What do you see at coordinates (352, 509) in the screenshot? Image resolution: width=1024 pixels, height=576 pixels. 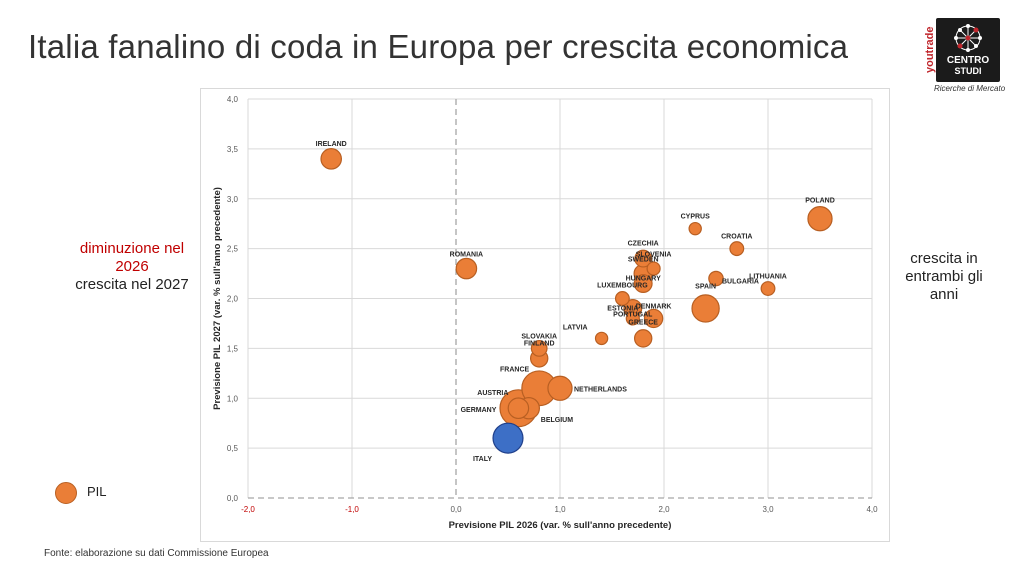 I see `x-tick-label: -1,0` at bounding box center [352, 509].